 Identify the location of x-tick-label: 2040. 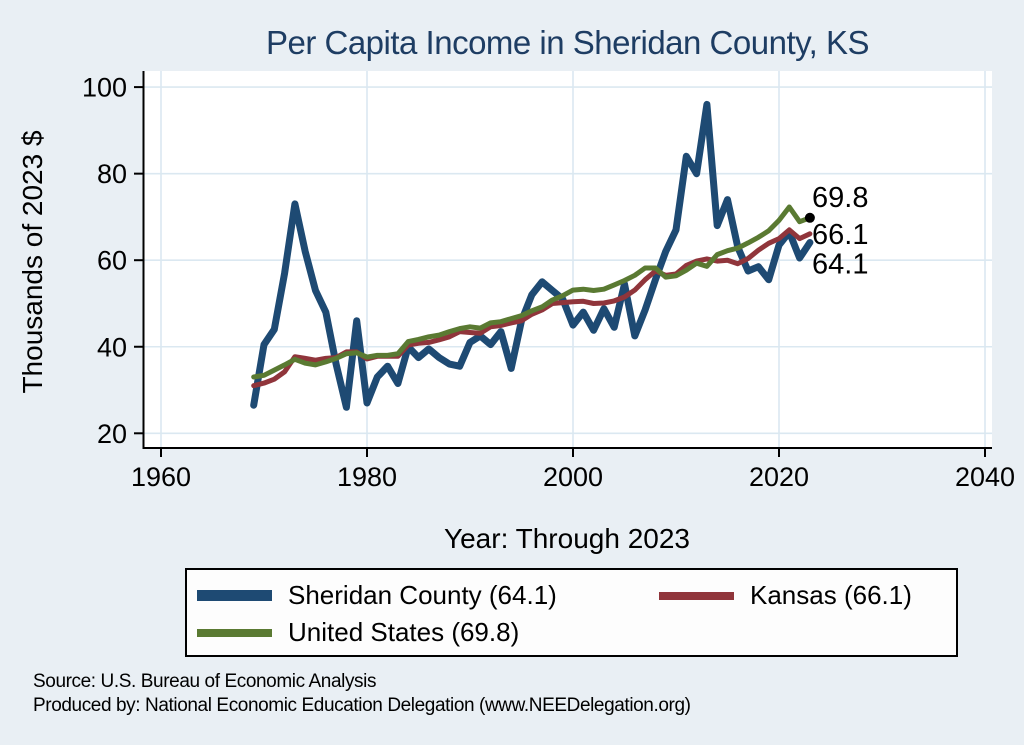
(985, 477).